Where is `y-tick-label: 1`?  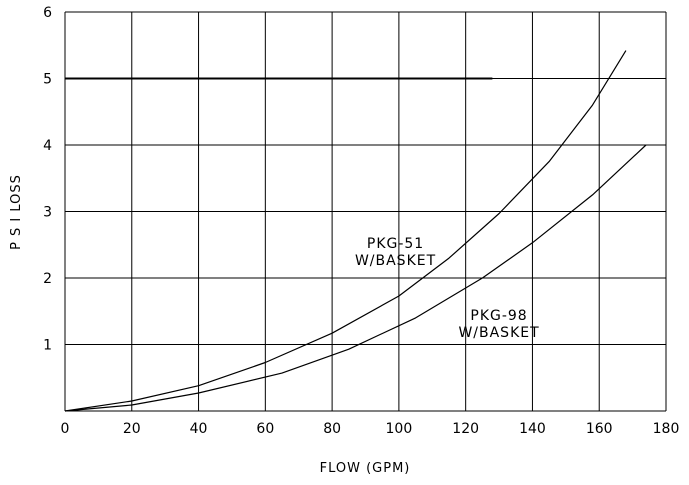 y-tick-label: 1 is located at coordinates (47, 346).